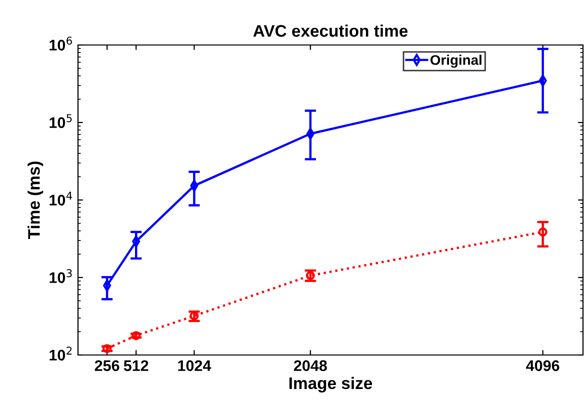 This screenshot has width=586, height=406. I want to click on x-tick-label: 256, so click(107, 366).